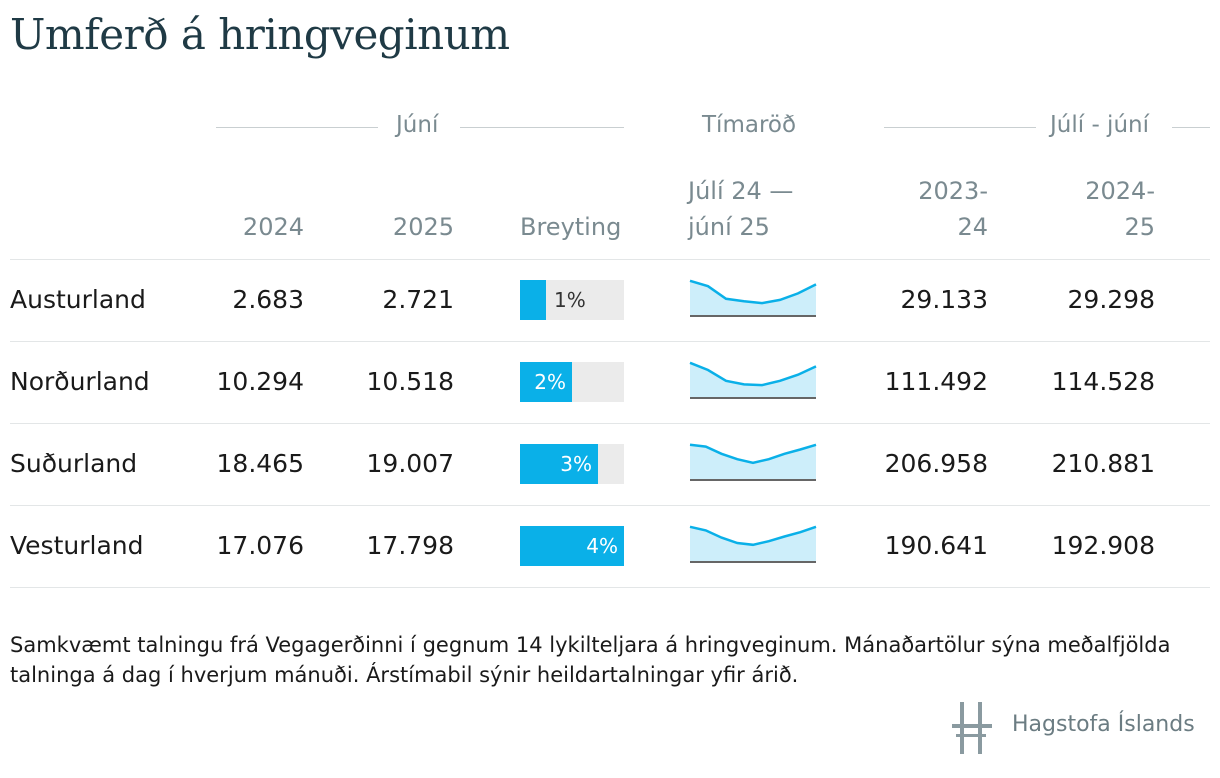 The width and height of the screenshot is (1220, 778). What do you see at coordinates (936, 381) in the screenshot?
I see `cell-fy-2023-24: 111.492` at bounding box center [936, 381].